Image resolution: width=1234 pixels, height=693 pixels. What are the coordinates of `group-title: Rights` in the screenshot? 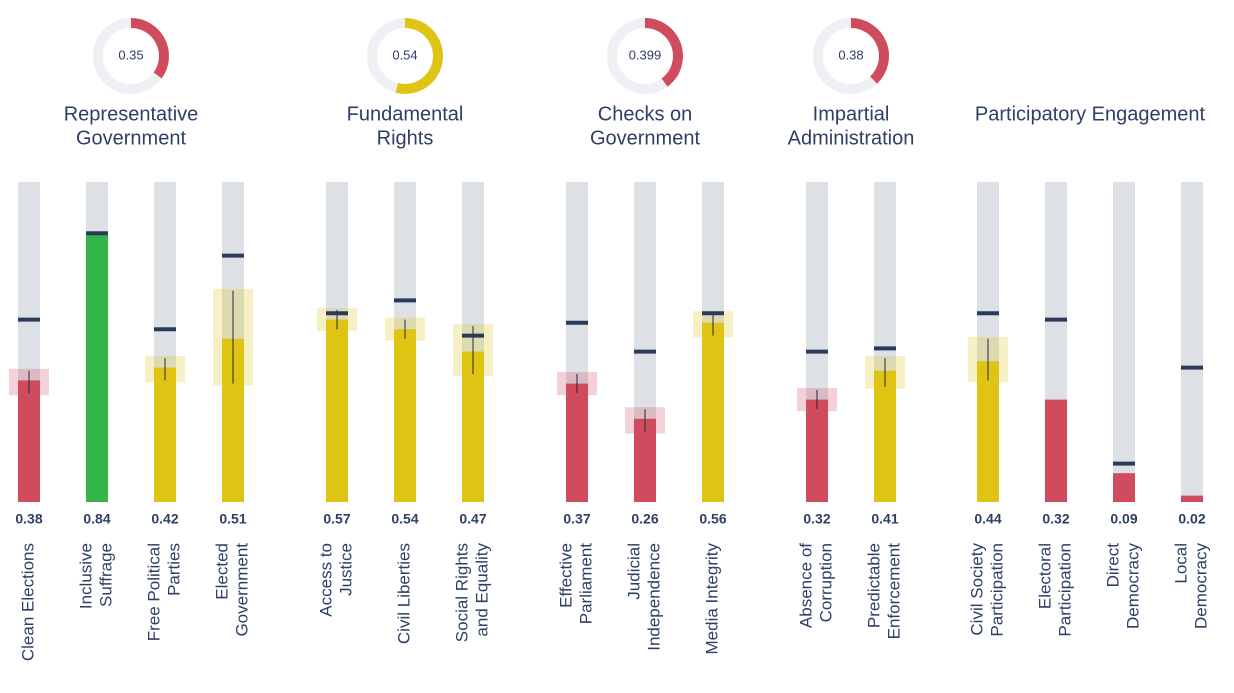 It's located at (405, 138).